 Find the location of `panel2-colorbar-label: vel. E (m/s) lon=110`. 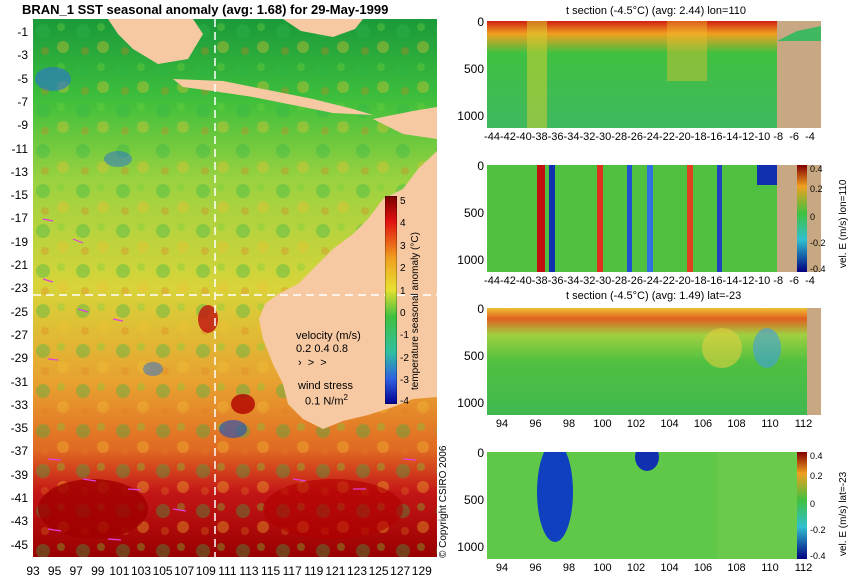

panel2-colorbar-label: vel. E (m/s) lon=110 is located at coordinates (843, 223).